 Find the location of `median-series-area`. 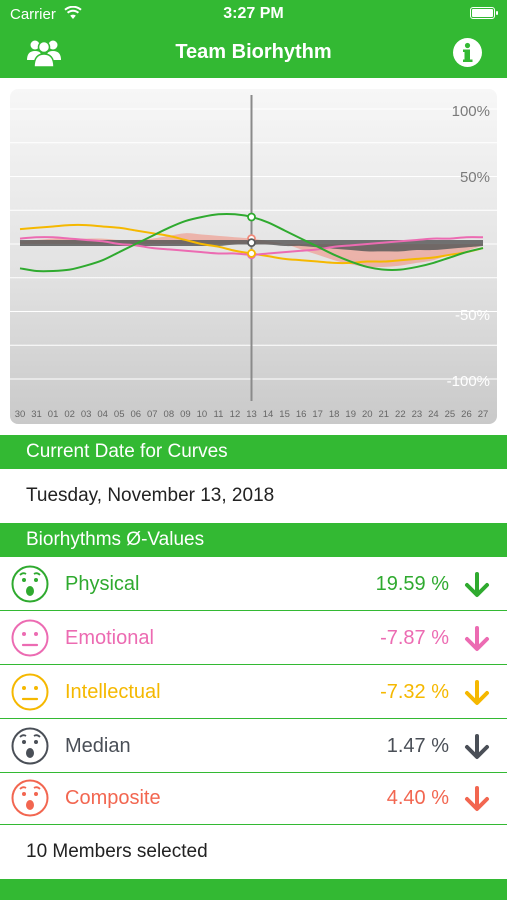

median-series-area is located at coordinates (251, 246).